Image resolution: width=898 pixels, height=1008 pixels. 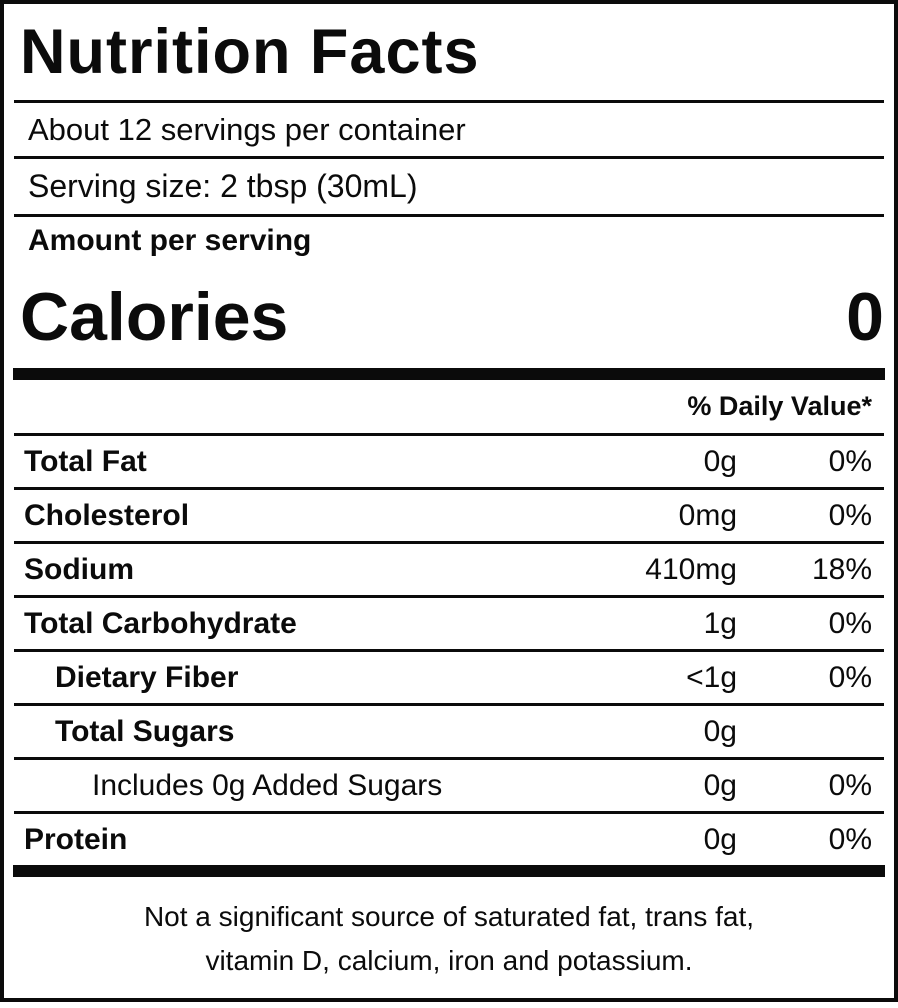 What do you see at coordinates (865, 316) in the screenshot?
I see `calories-value: 0` at bounding box center [865, 316].